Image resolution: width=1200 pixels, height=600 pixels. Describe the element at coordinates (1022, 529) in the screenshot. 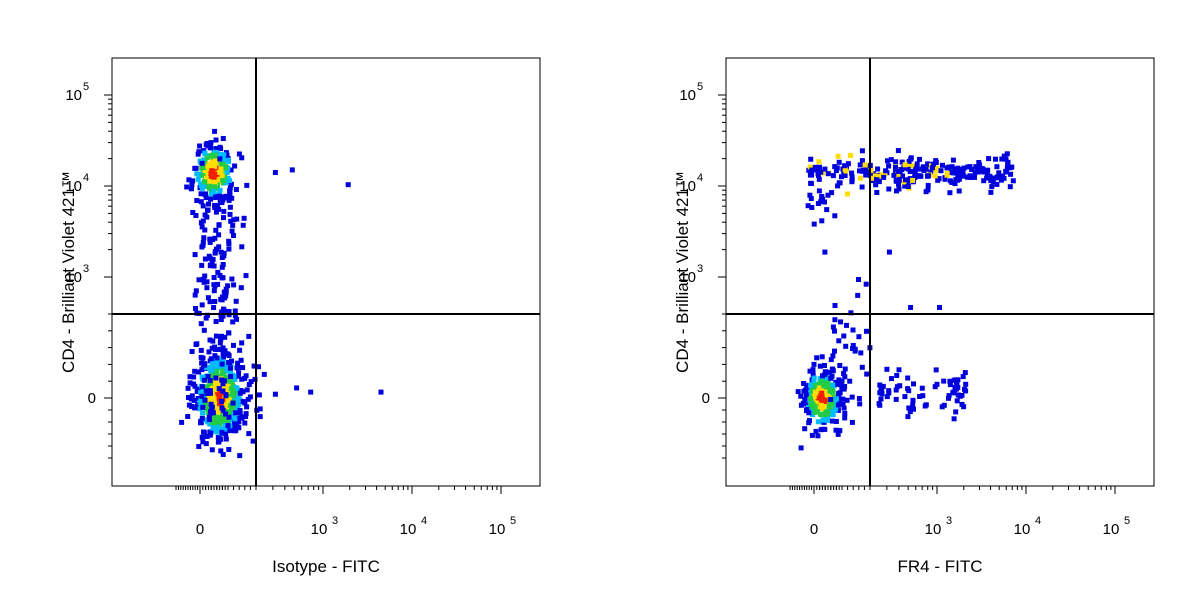

I see `x-tick-label: 10` at that location.